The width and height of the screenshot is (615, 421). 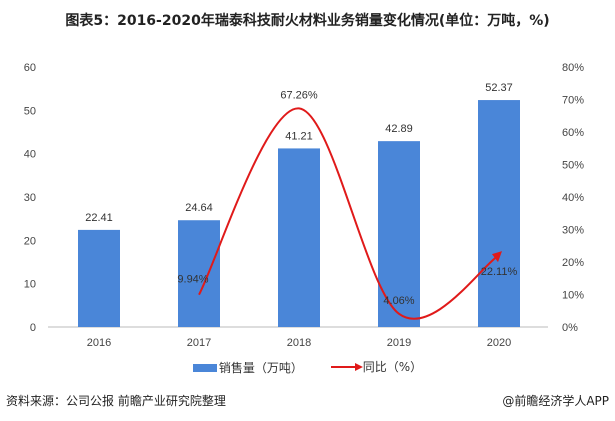 What do you see at coordinates (30, 68) in the screenshot?
I see `y-left-tick-label: 60` at bounding box center [30, 68].